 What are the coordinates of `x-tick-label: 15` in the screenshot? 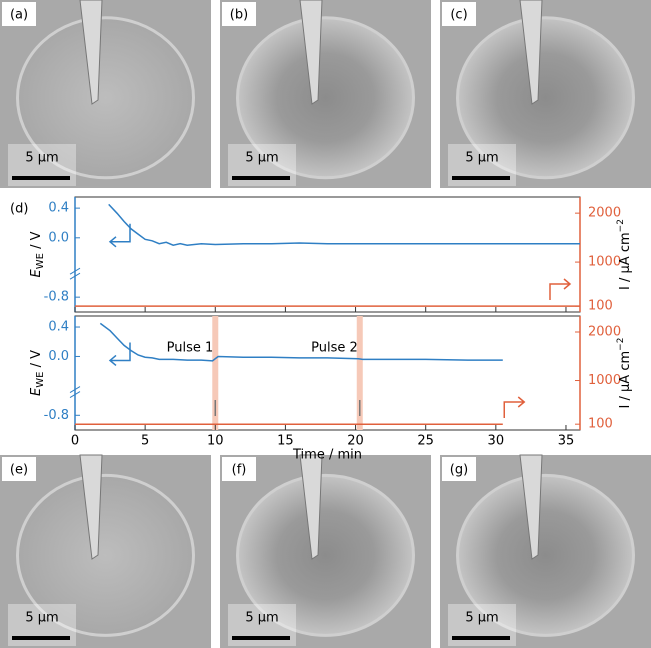 It's located at (285, 441).